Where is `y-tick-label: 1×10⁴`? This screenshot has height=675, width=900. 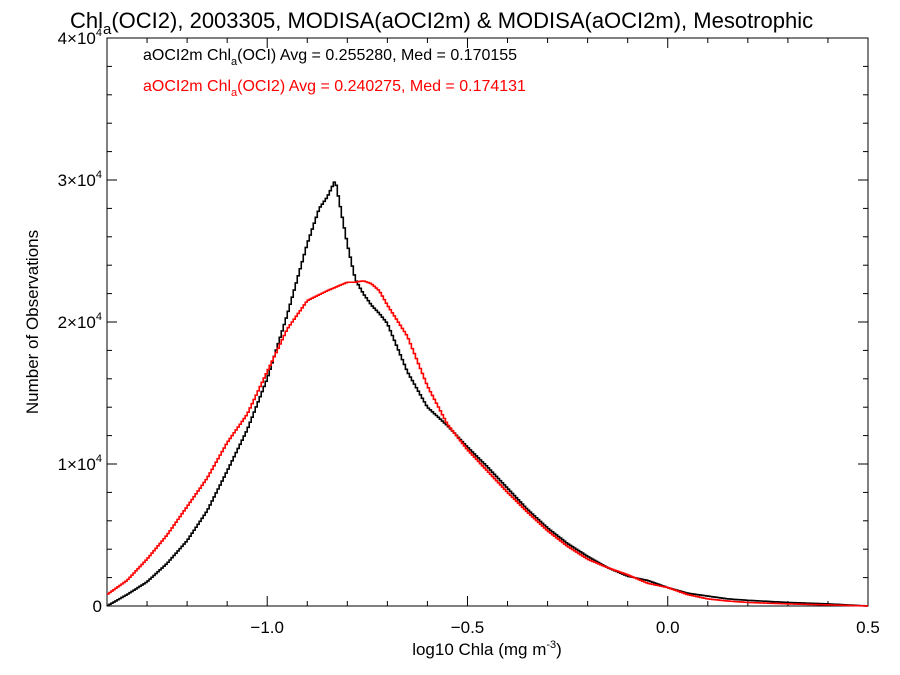 y-tick-label: 1×10⁴ is located at coordinates (80, 463).